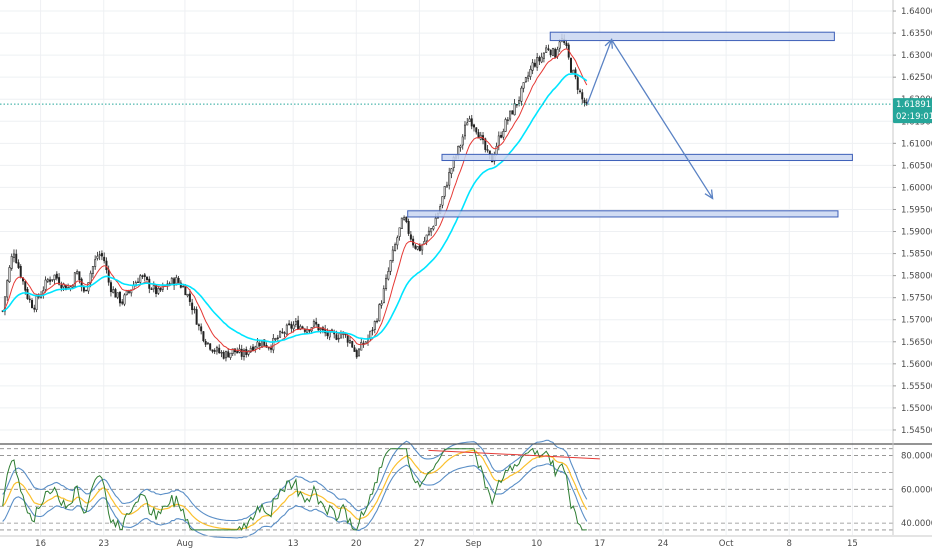  What do you see at coordinates (913, 105) in the screenshot?
I see `current-price-label: 1.61891` at bounding box center [913, 105].